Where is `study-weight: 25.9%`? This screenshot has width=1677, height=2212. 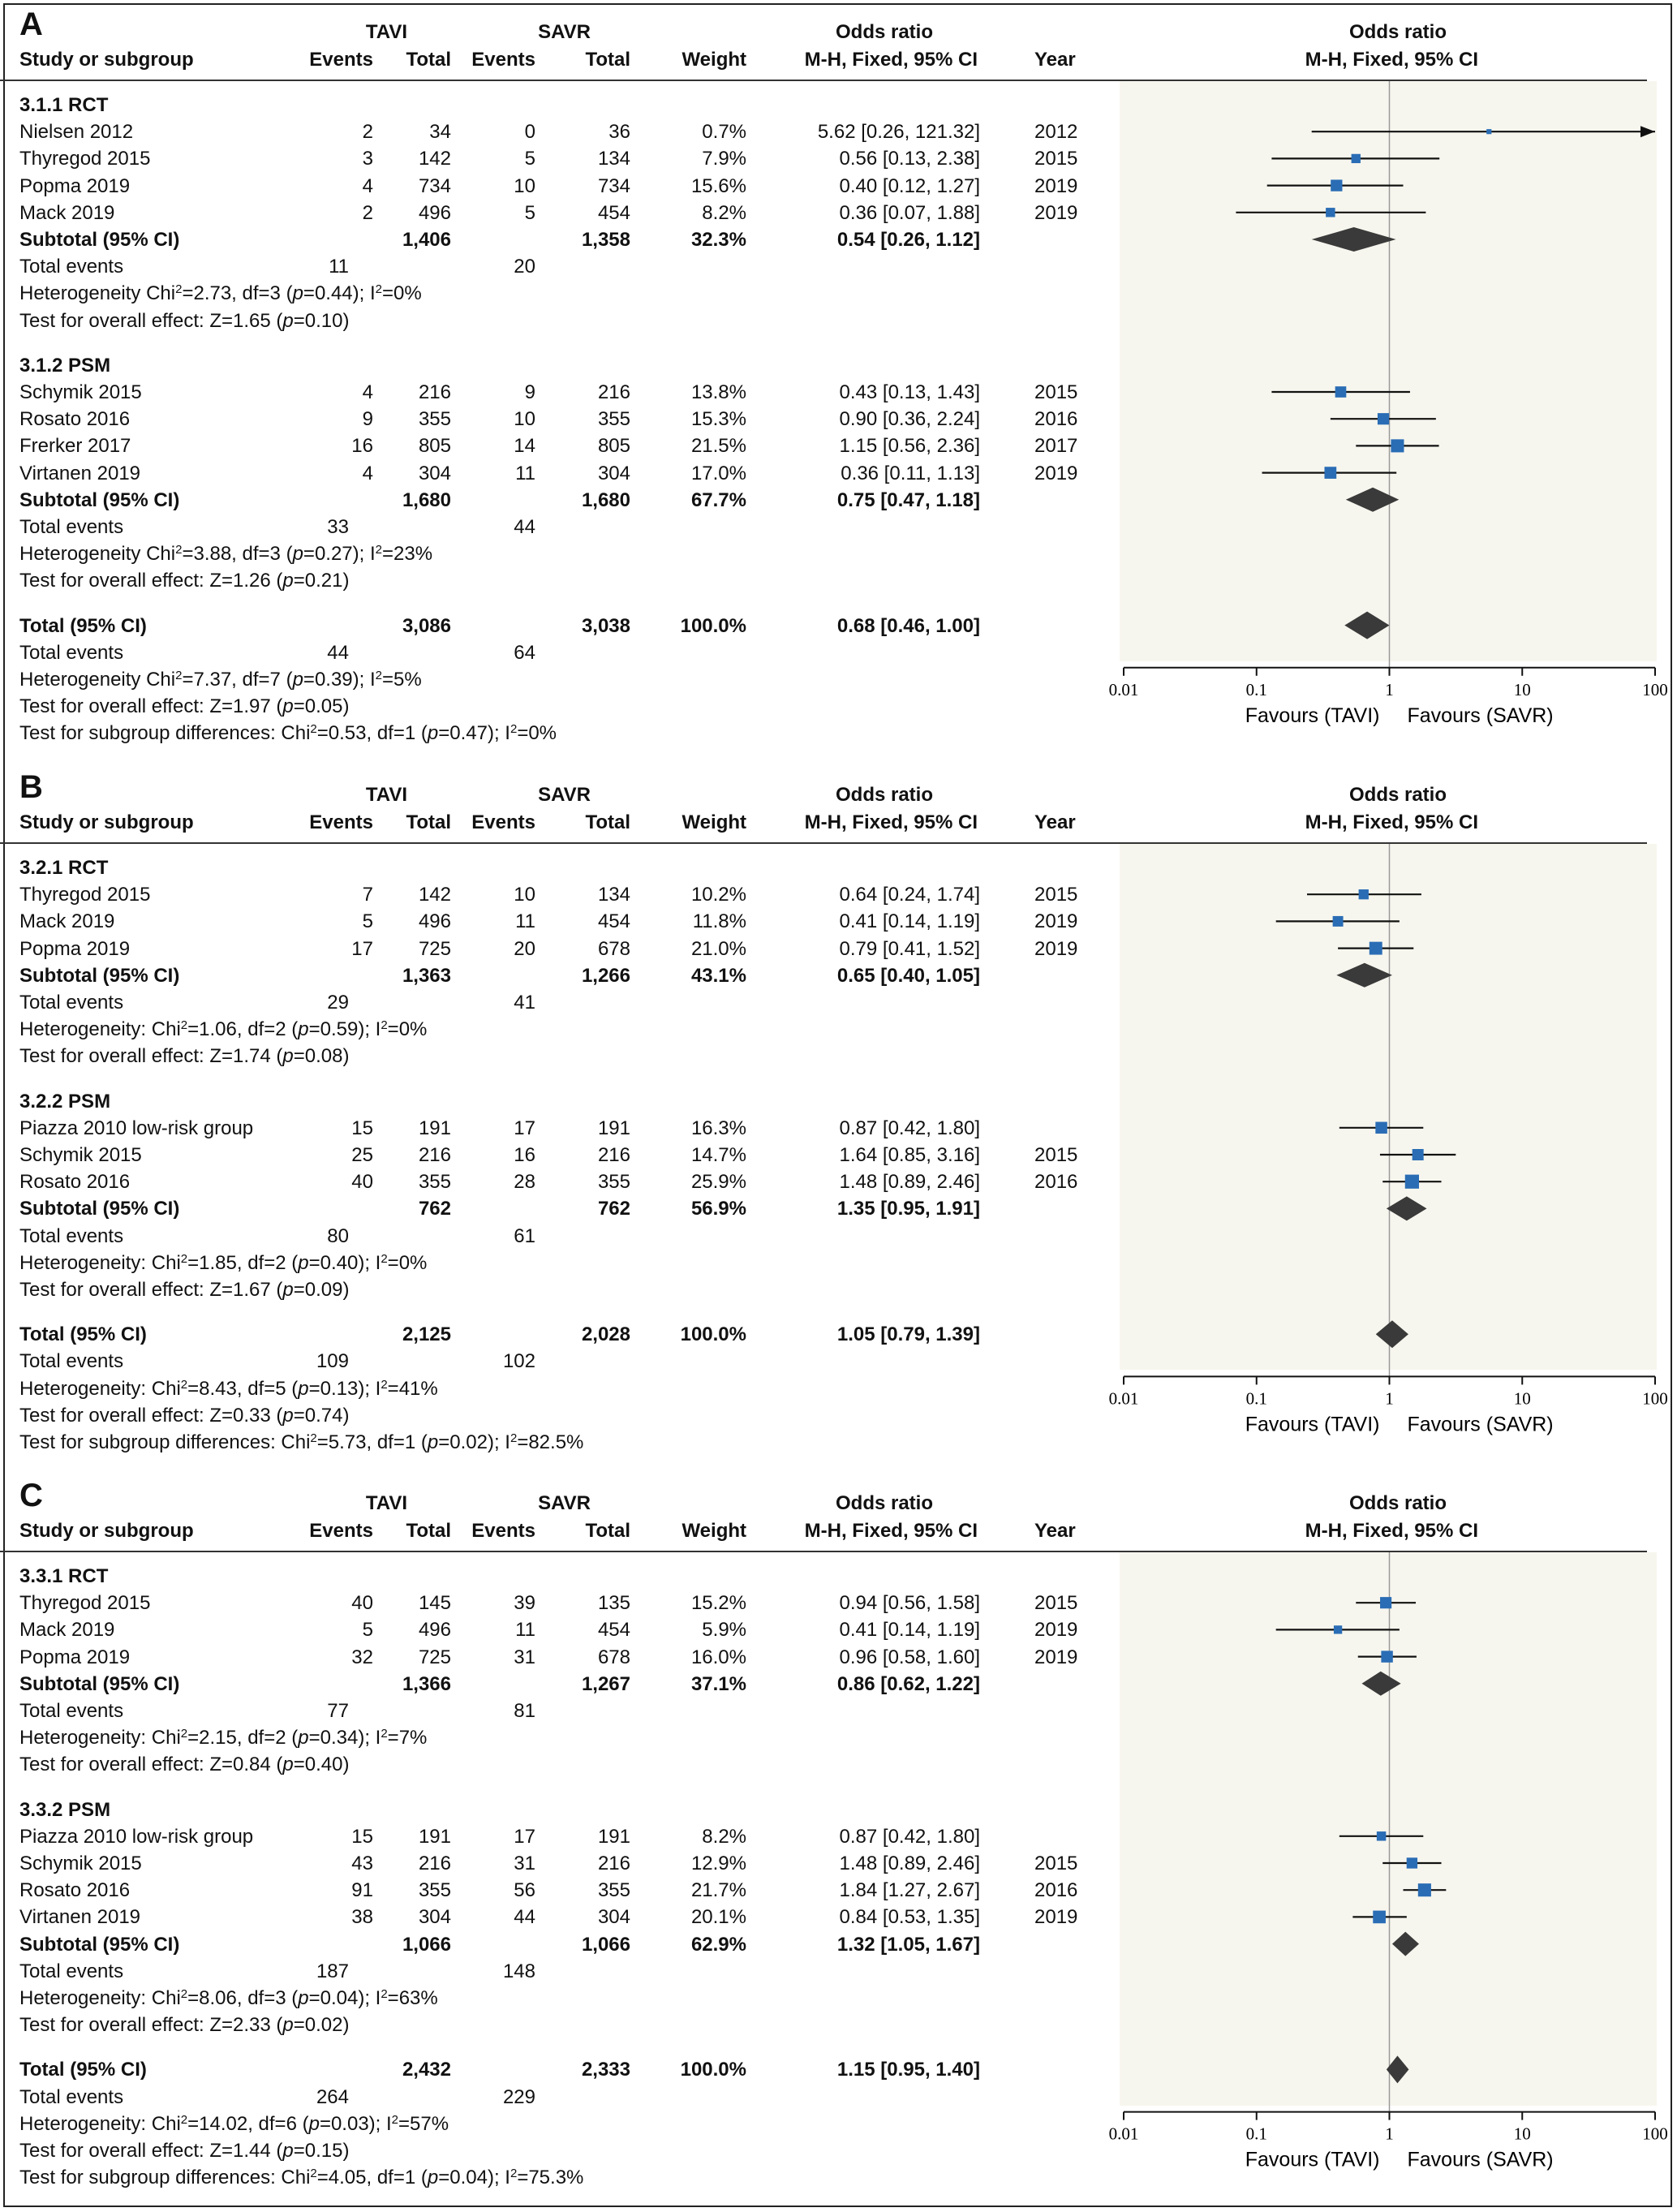
study-weight: 25.9% is located at coordinates (718, 1183).